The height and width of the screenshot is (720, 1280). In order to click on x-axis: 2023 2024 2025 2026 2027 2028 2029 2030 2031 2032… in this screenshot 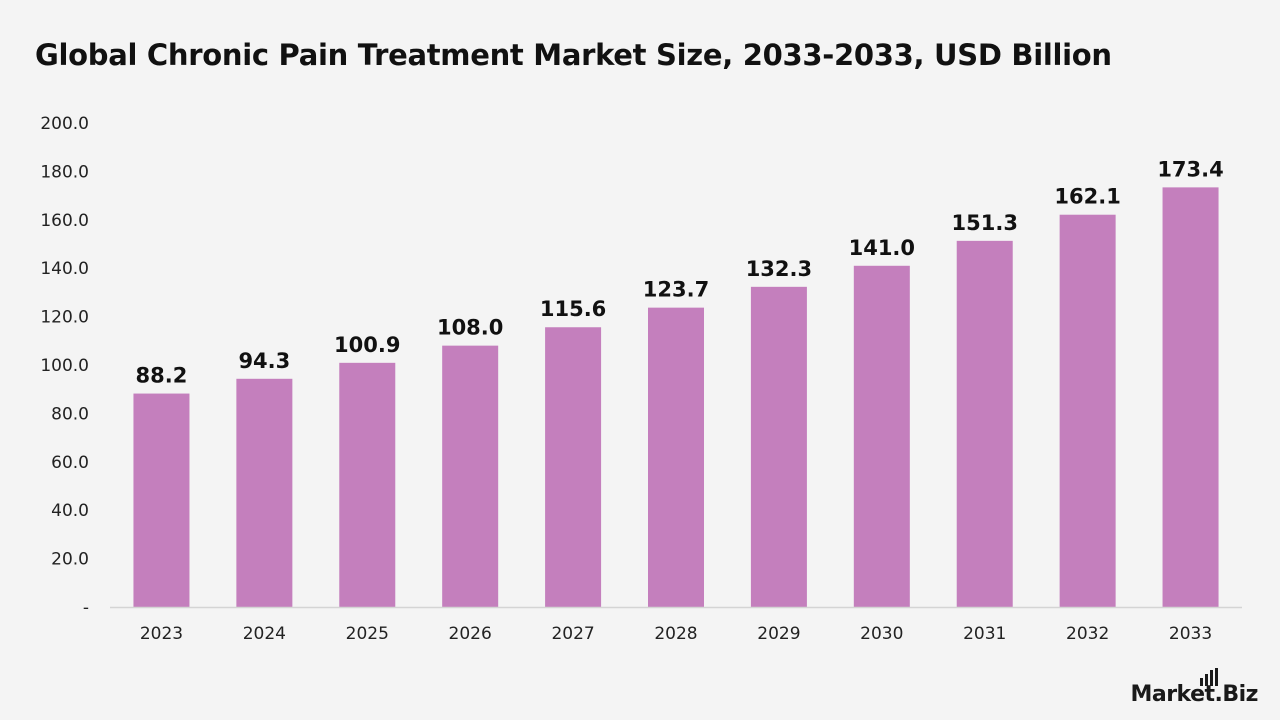, I will do `click(676, 634)`.